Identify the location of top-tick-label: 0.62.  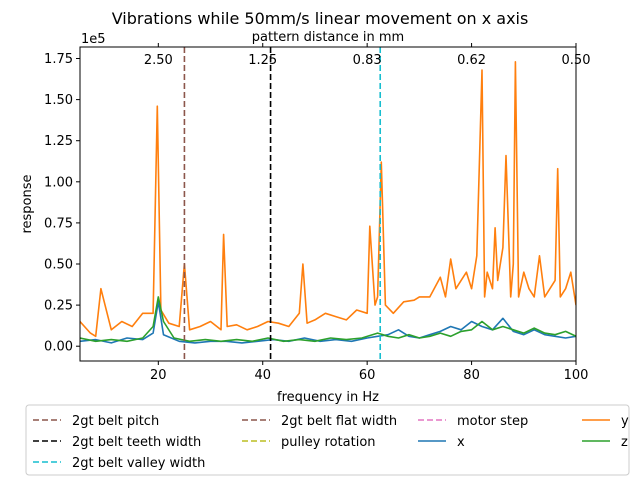
(471, 60).